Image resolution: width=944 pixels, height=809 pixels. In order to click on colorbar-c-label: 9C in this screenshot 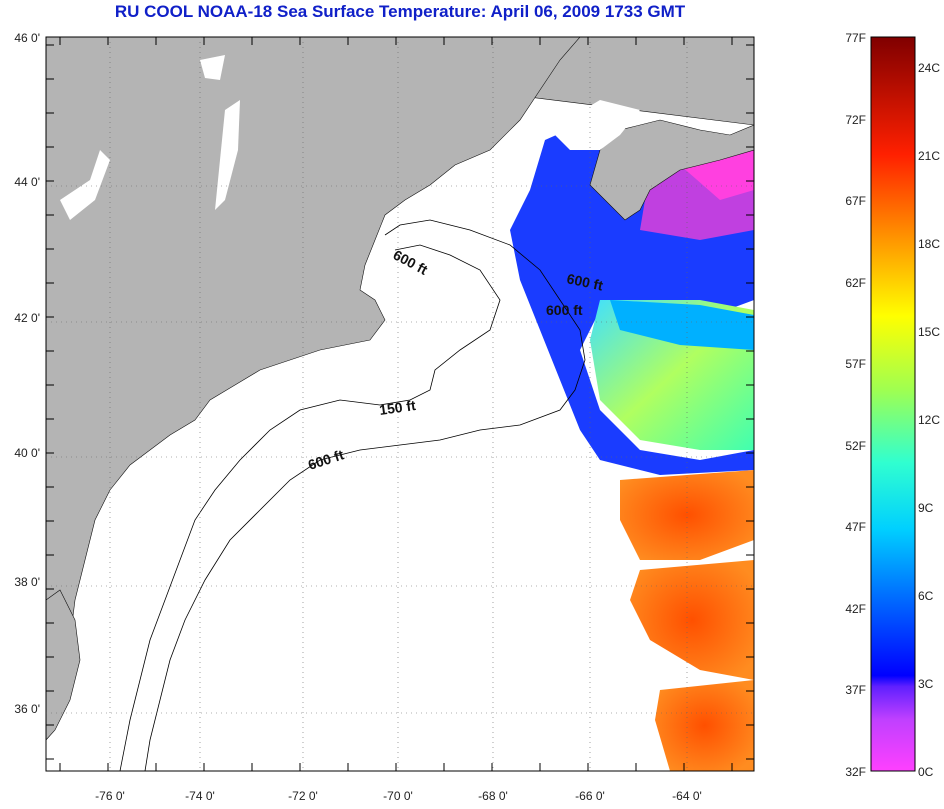, I will do `click(926, 508)`.